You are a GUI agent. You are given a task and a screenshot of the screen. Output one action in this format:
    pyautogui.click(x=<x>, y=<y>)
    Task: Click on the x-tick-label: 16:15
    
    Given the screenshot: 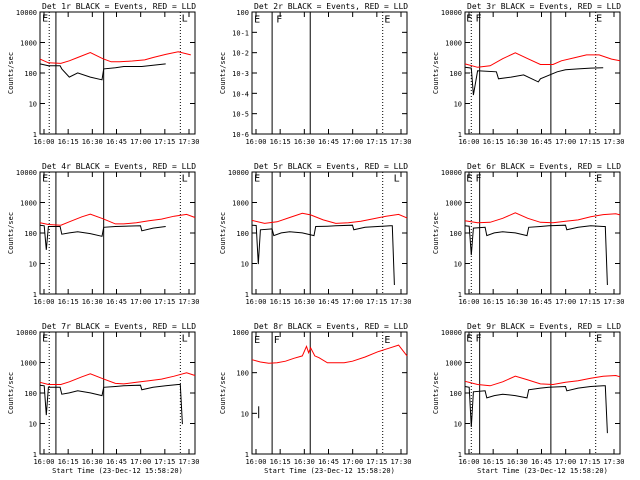 What is the action you would take?
    pyautogui.click(x=68, y=302)
    